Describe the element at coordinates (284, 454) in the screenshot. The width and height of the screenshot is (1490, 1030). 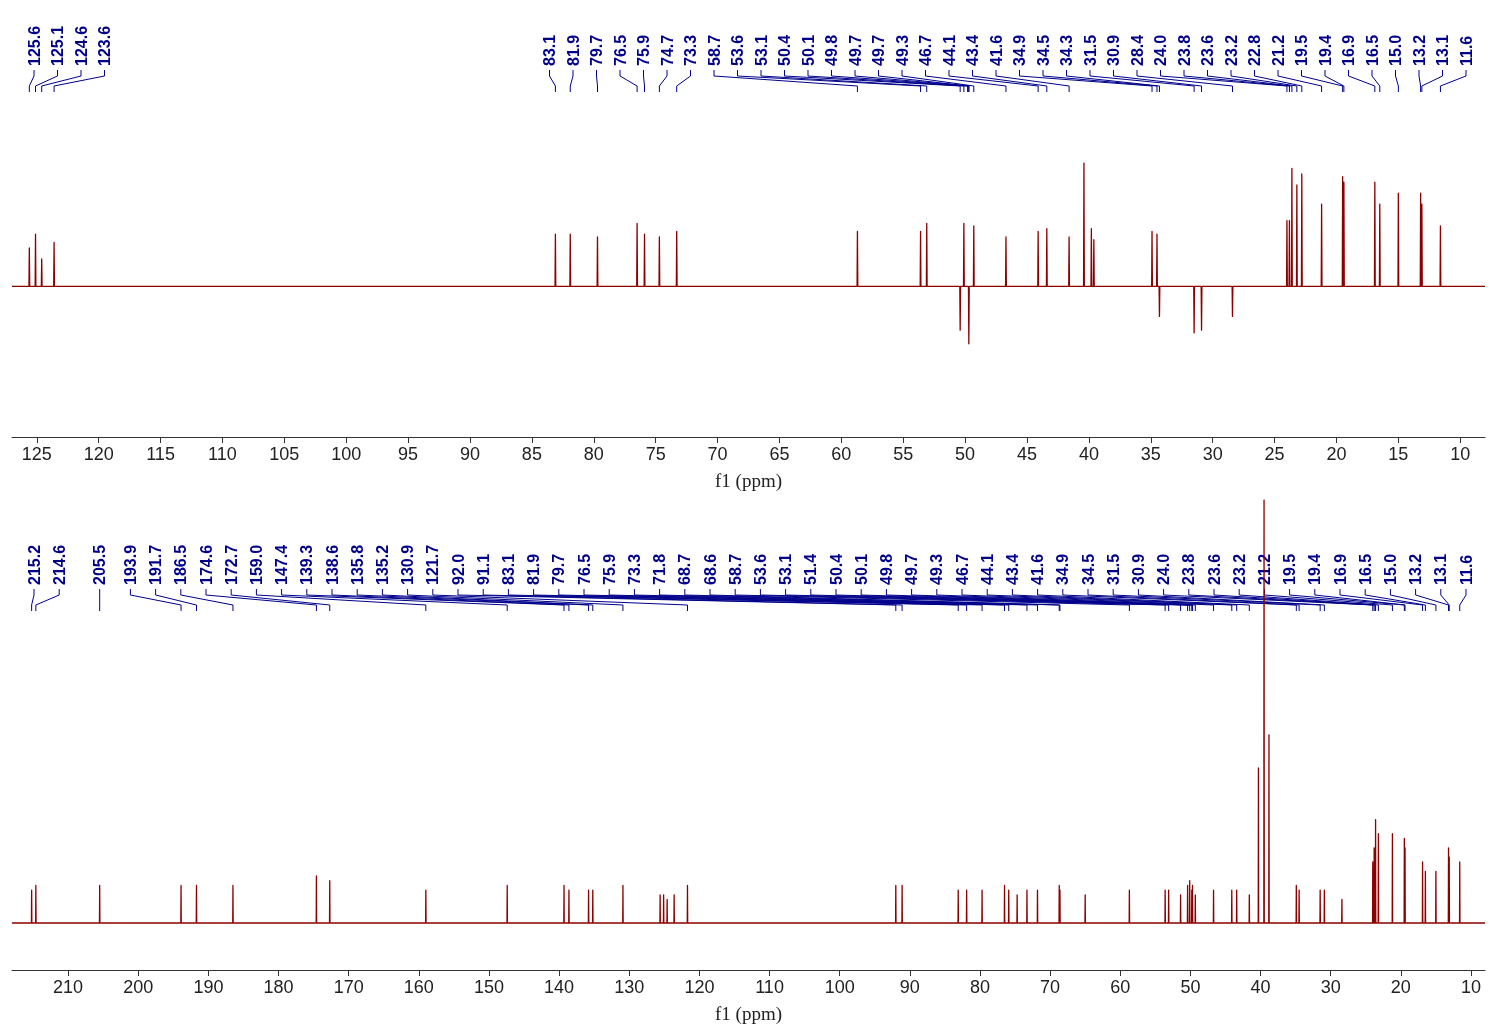
I see `x-tick-label: 105` at that location.